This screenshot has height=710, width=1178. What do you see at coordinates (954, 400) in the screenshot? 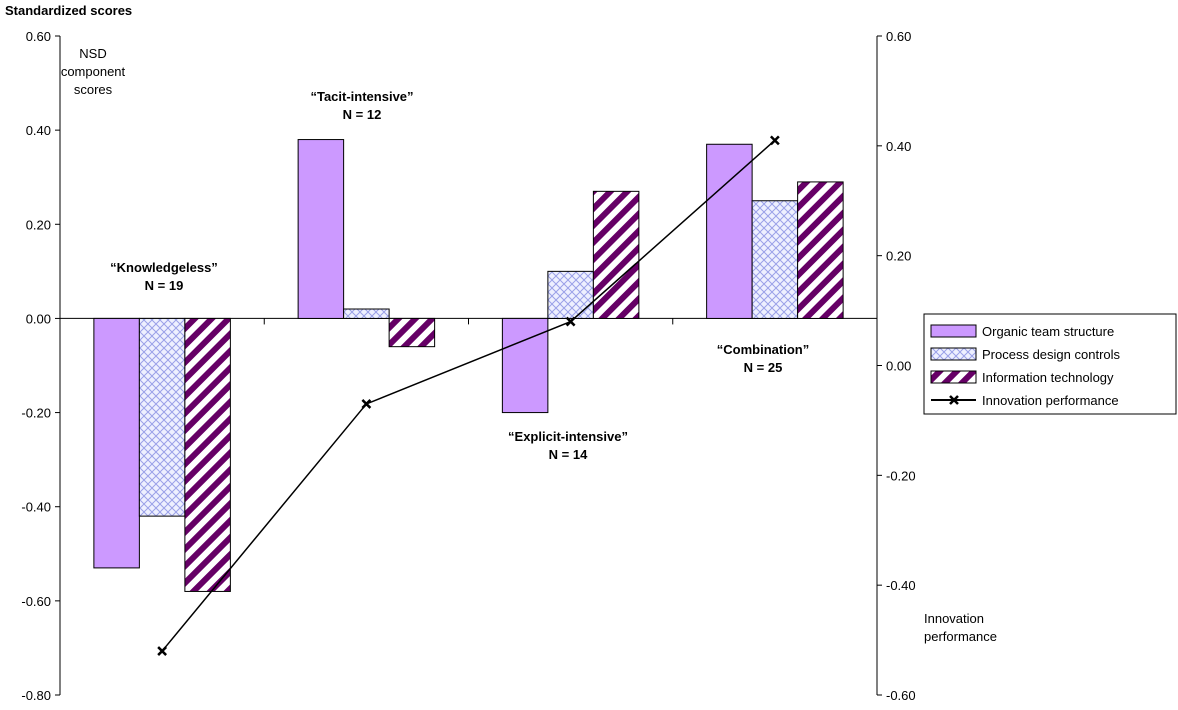
I see `legend-line-marker` at bounding box center [954, 400].